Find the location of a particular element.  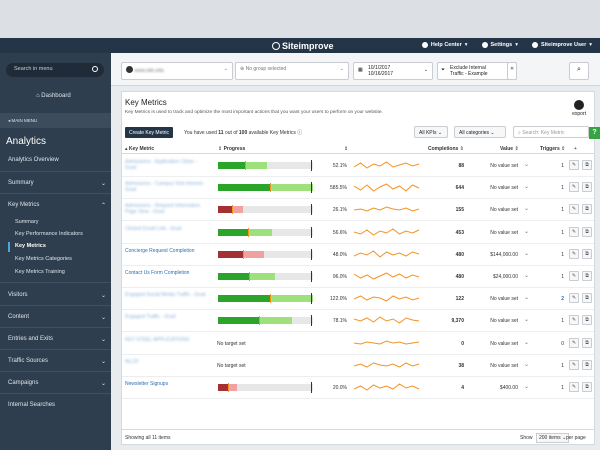

create-key-metric-button: Create Key Metric is located at coordinates (149, 132).